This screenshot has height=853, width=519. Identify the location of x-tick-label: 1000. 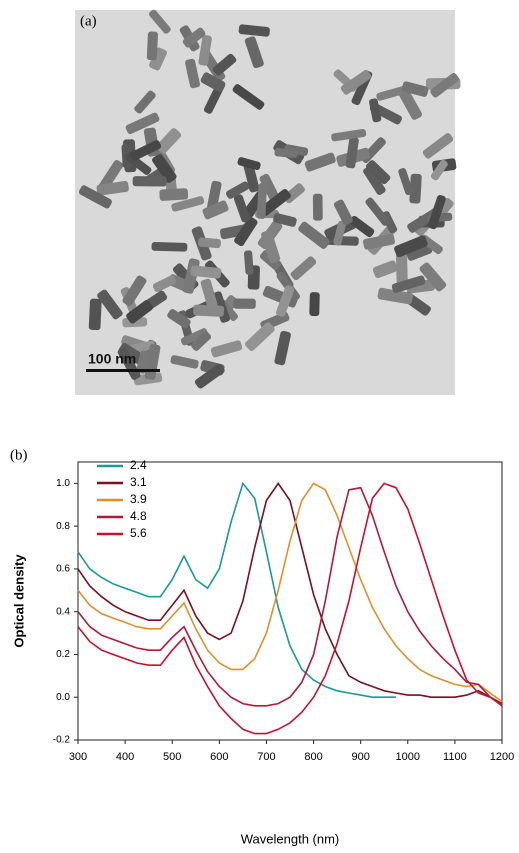
(408, 757).